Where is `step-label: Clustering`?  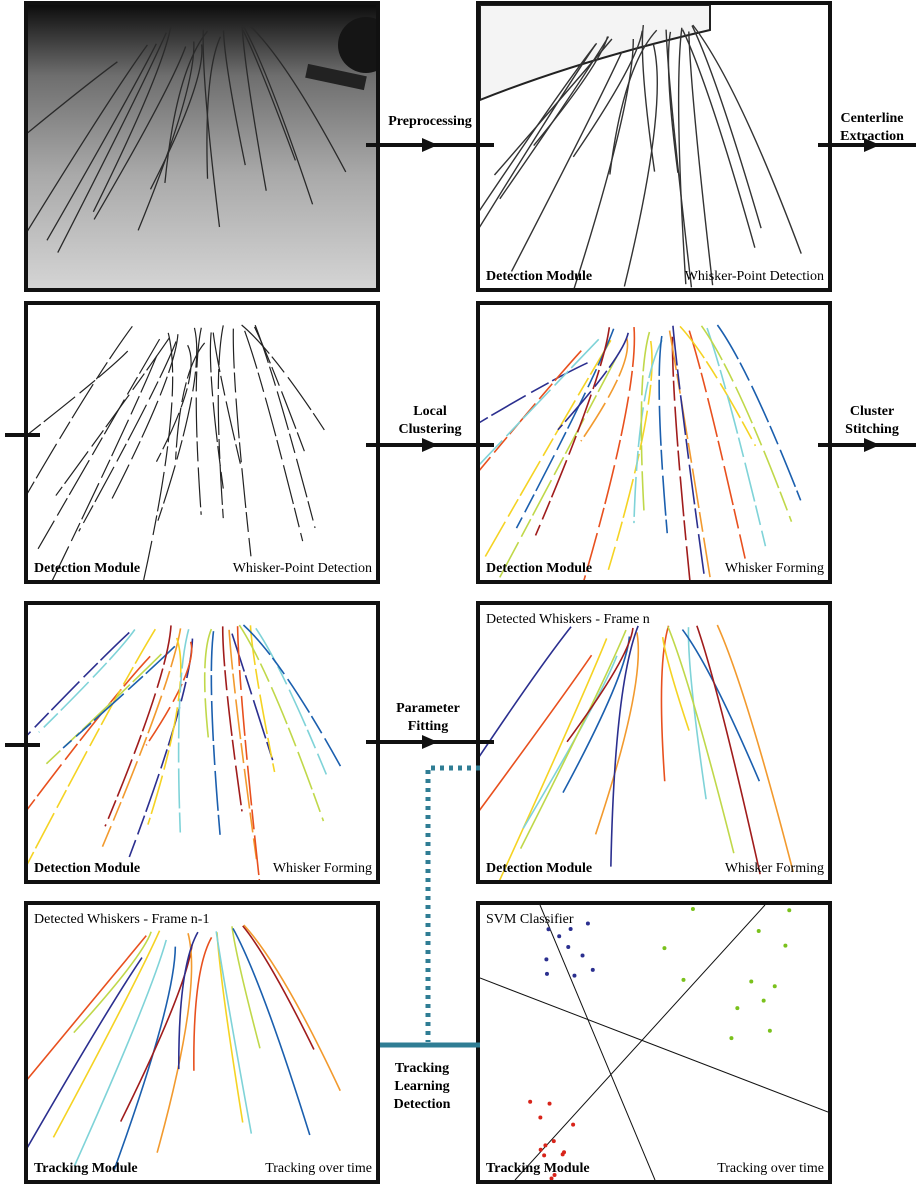 step-label: Clustering is located at coordinates (430, 429).